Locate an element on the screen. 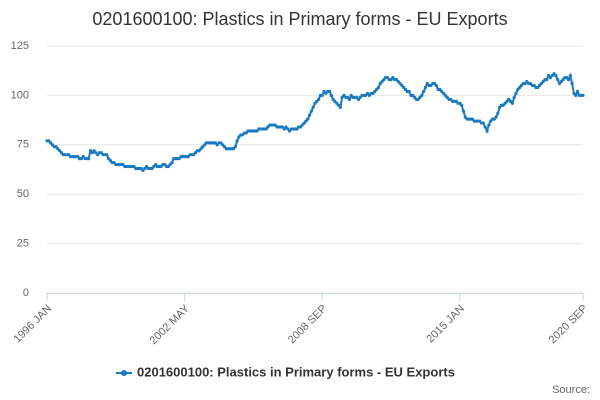 The width and height of the screenshot is (600, 400). y-tick-label: 50 is located at coordinates (23, 194).